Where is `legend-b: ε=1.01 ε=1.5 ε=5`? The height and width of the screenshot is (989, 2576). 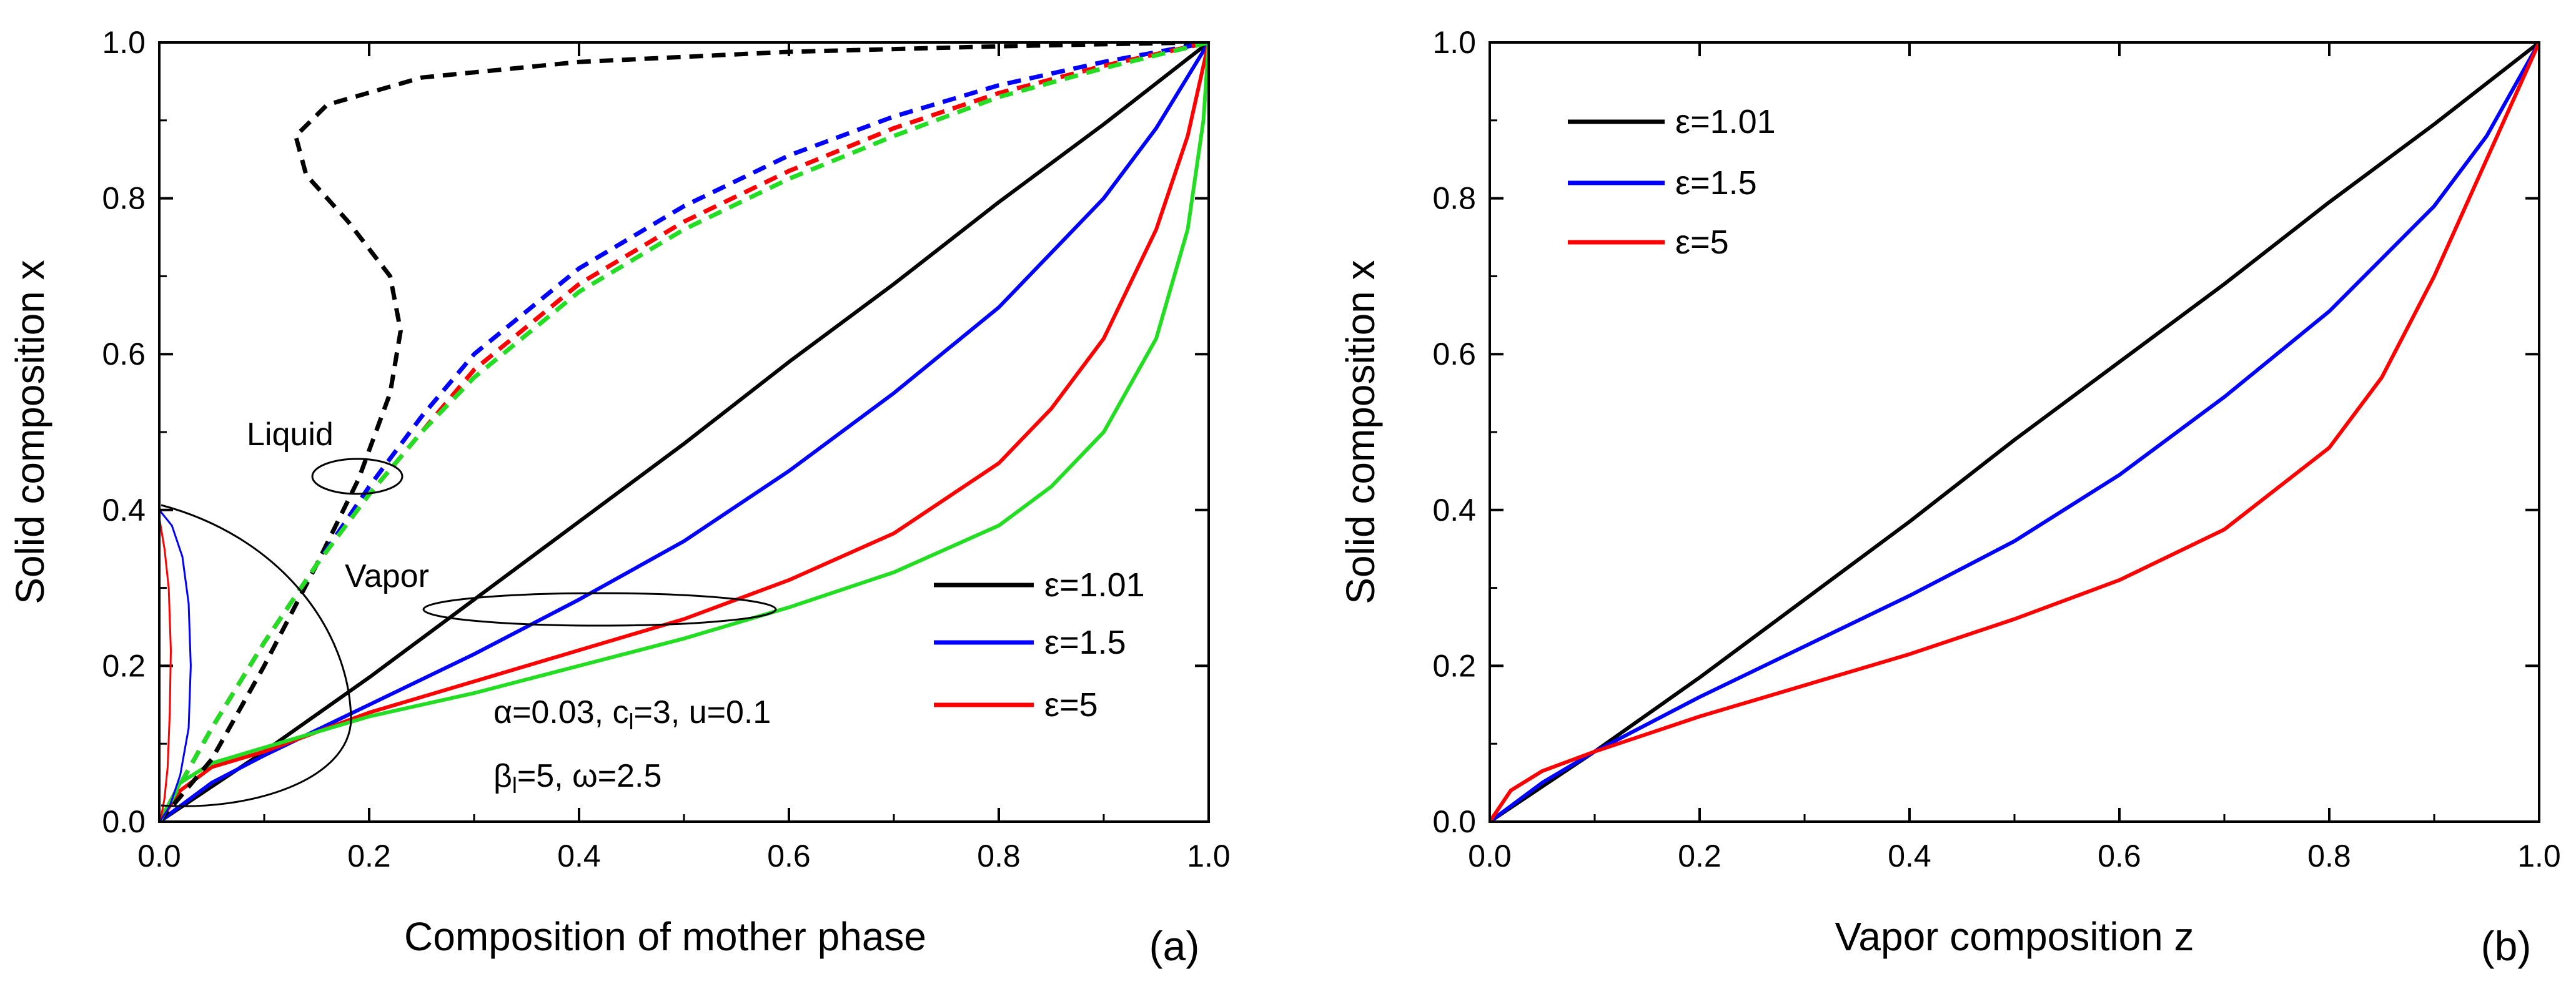
legend-b: ε=1.01 ε=1.5 ε=5 is located at coordinates (1672, 182).